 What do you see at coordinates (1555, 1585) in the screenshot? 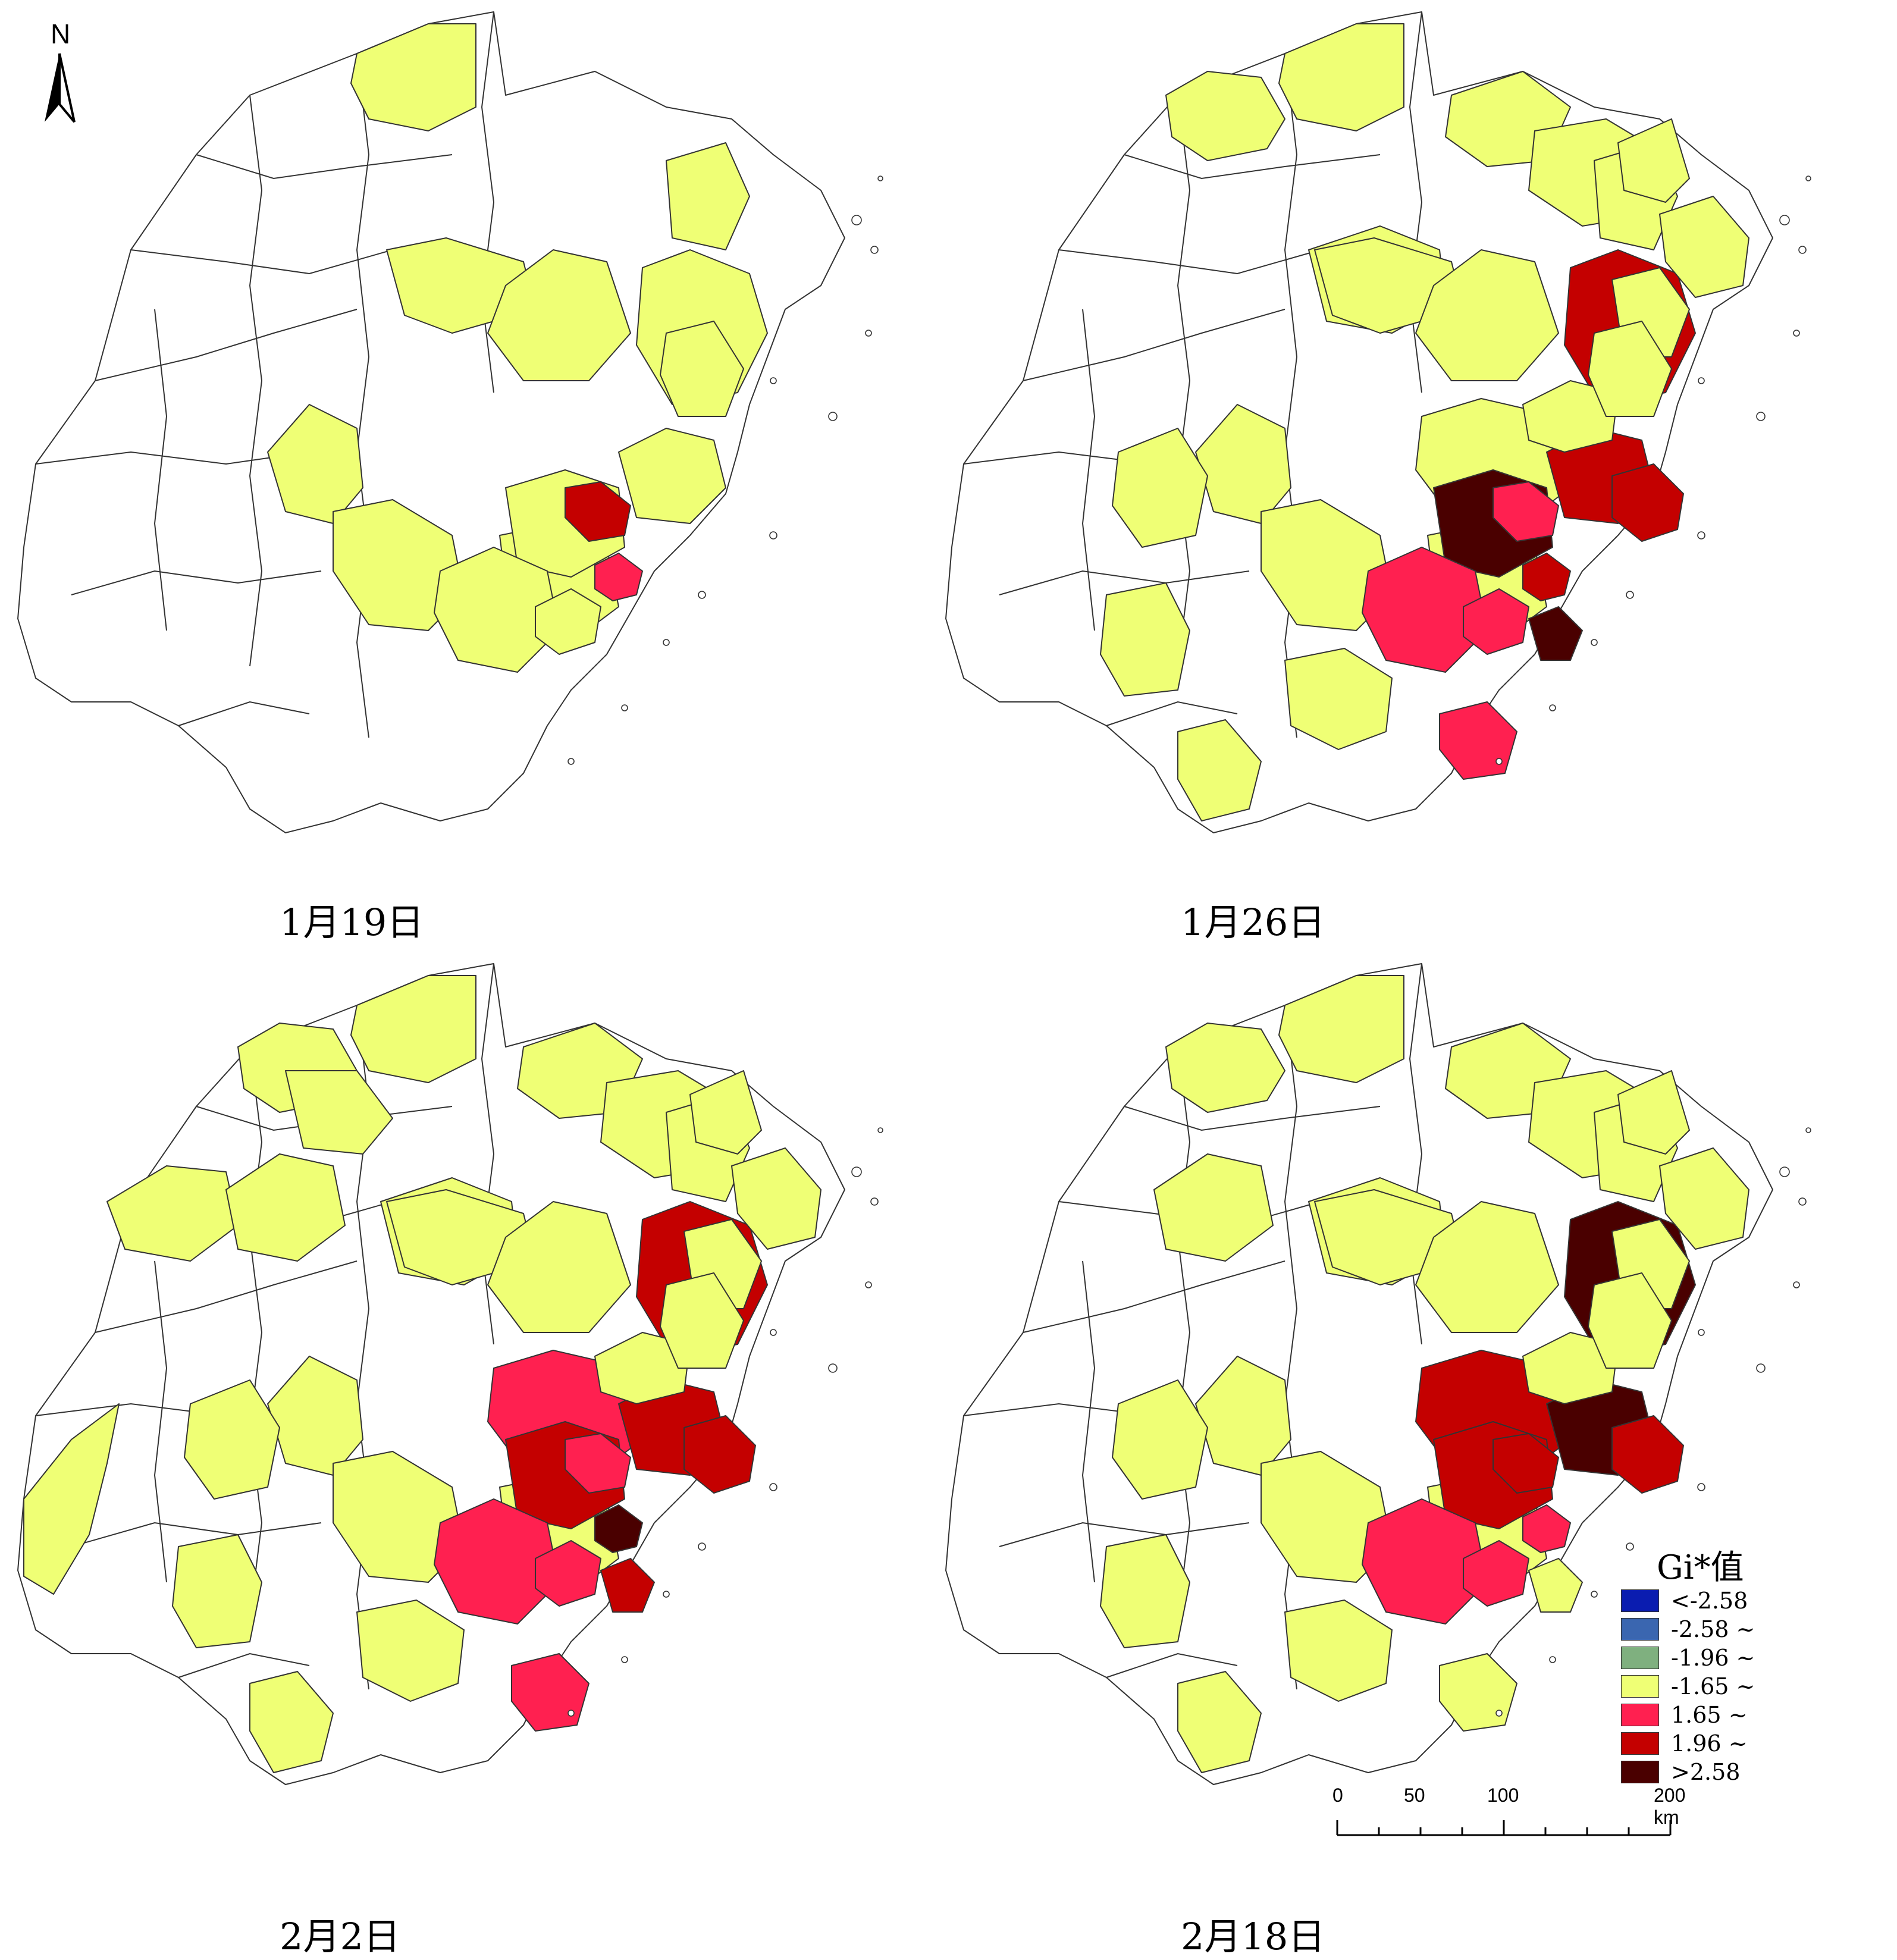
I see `county-c32-neutral` at bounding box center [1555, 1585].